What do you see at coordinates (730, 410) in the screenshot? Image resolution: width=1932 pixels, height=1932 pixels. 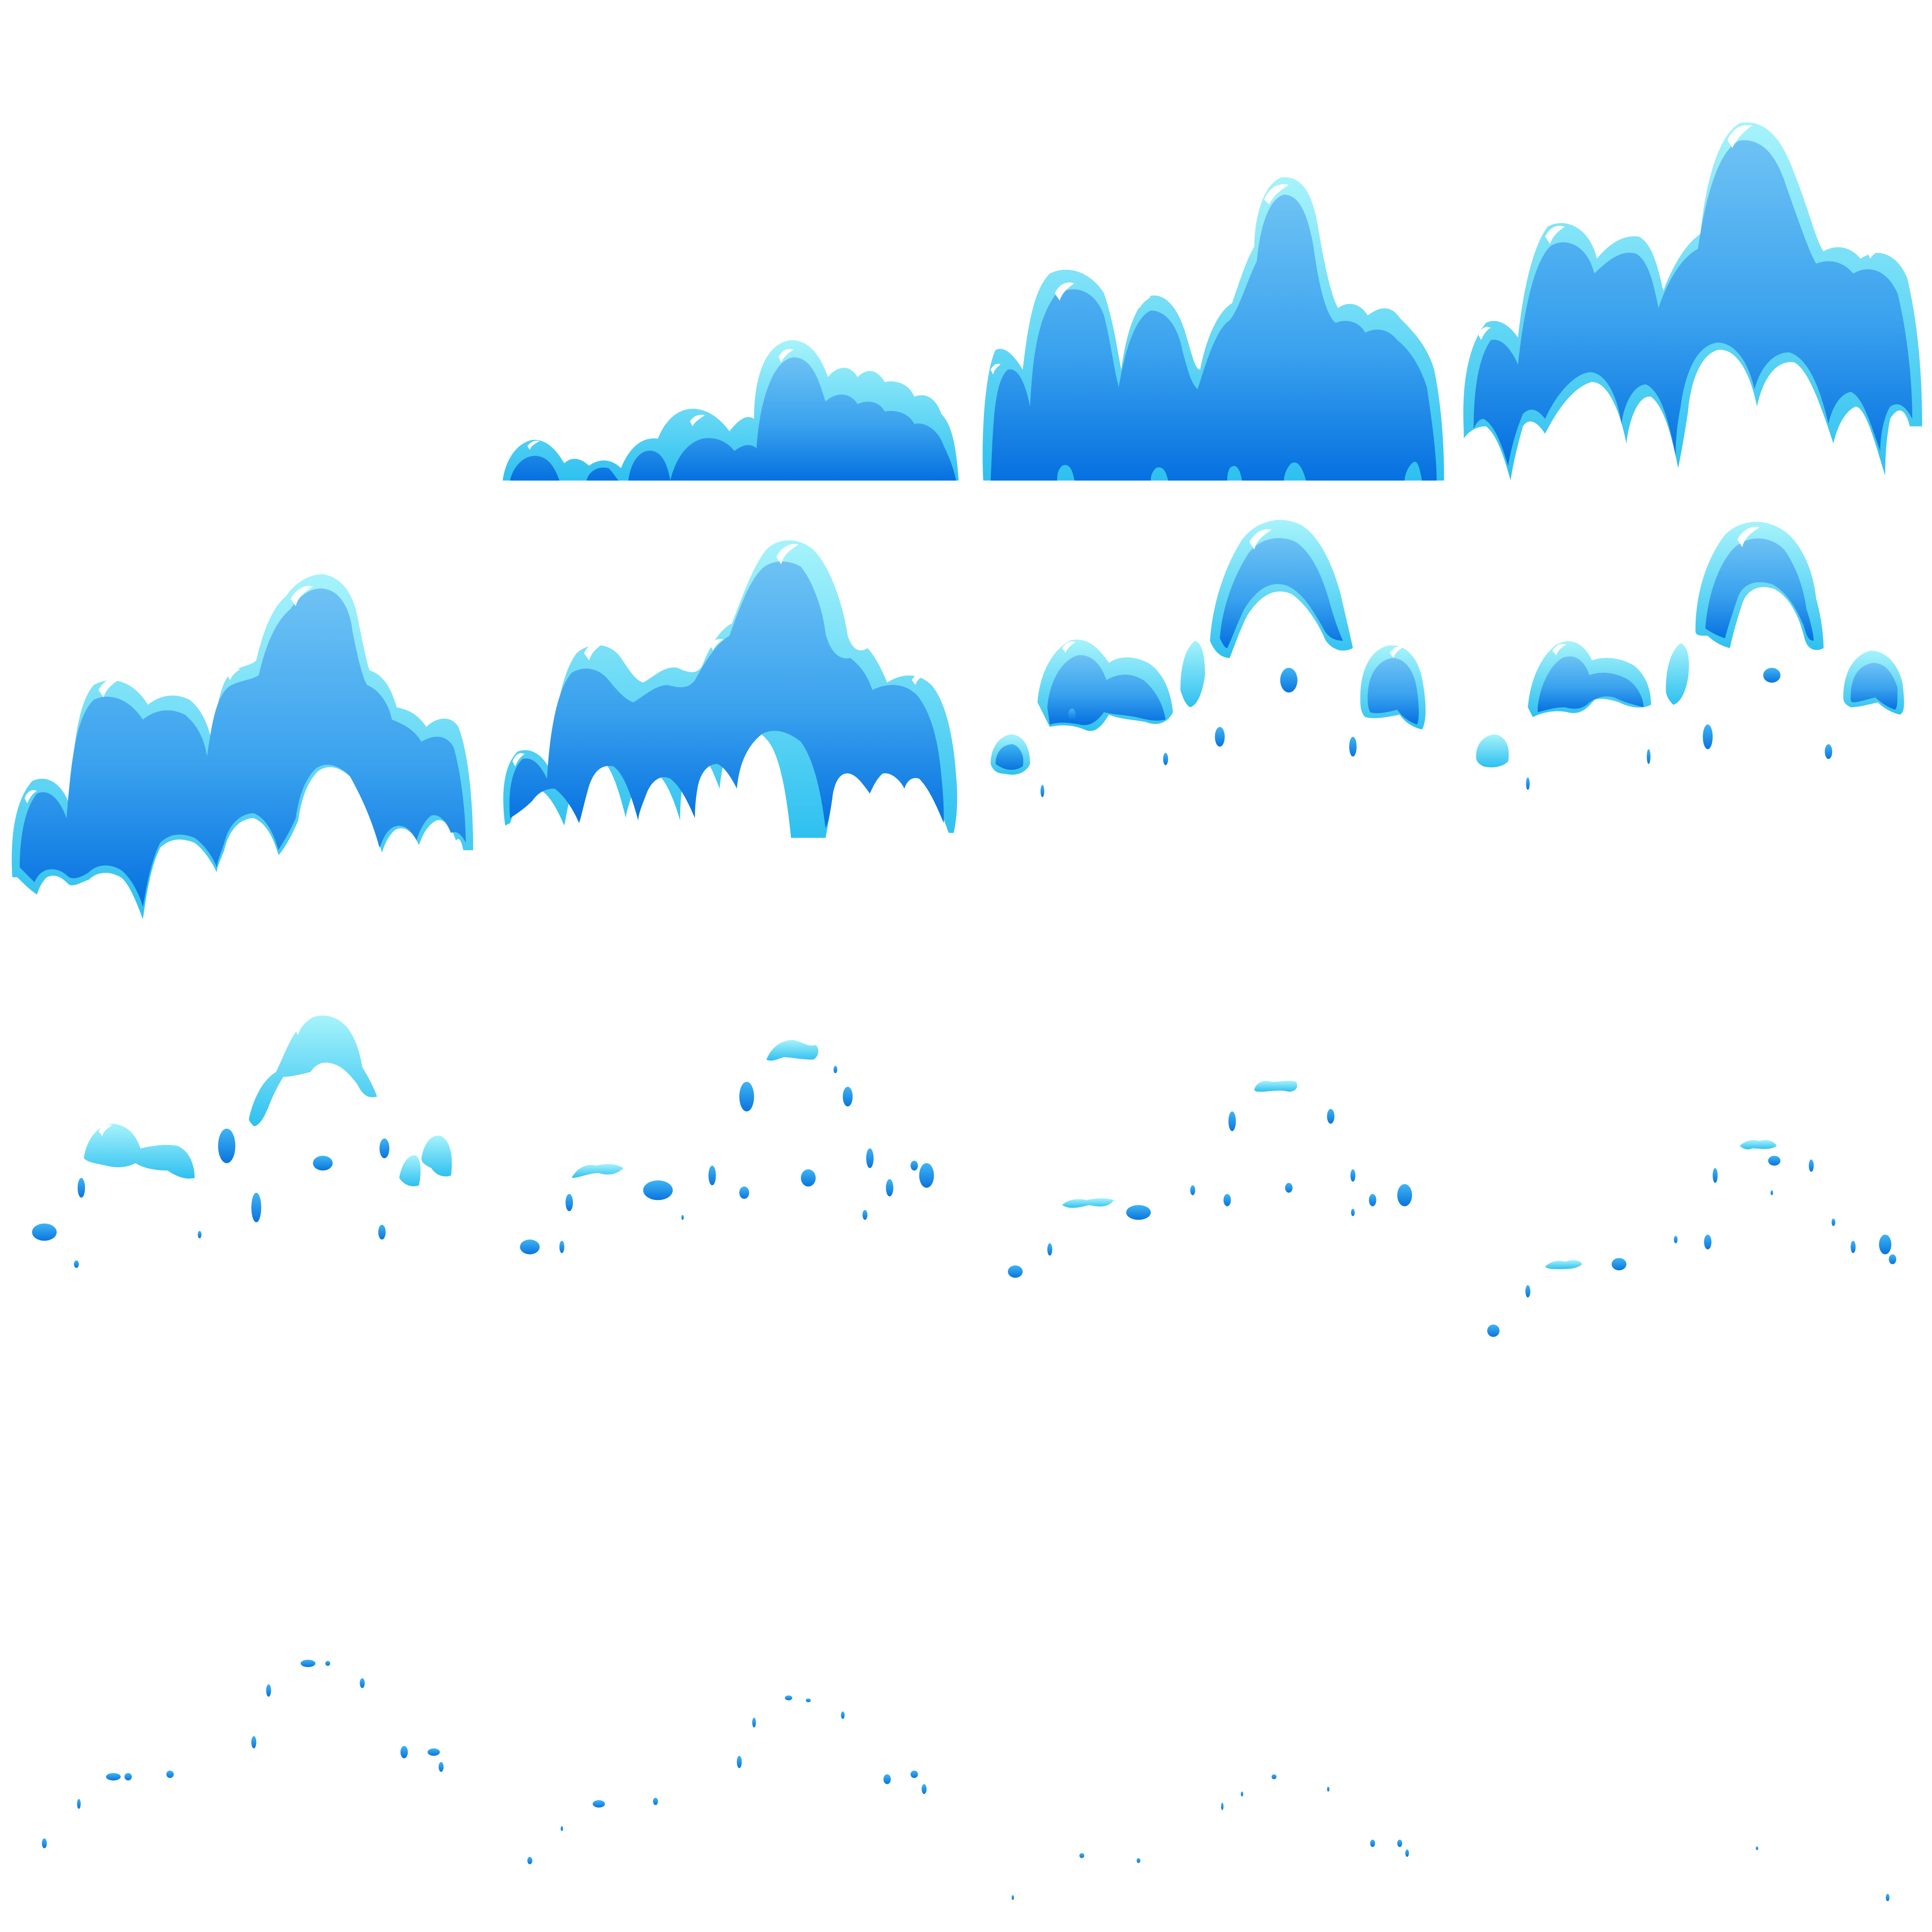 I see `frame-1-splash-rise-low` at bounding box center [730, 410].